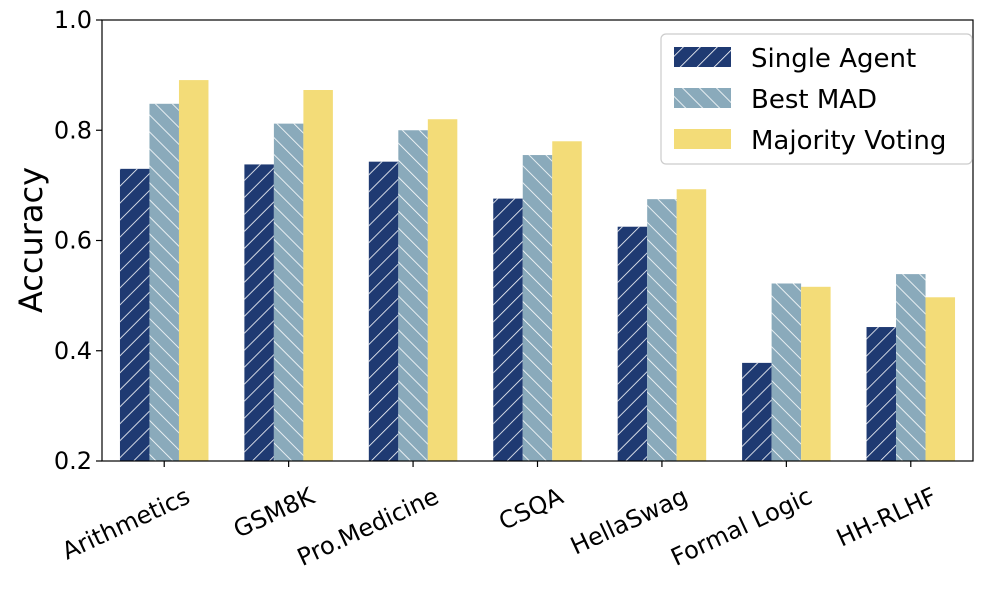 This screenshot has width=997, height=593. I want to click on legend-frame, so click(816, 99).